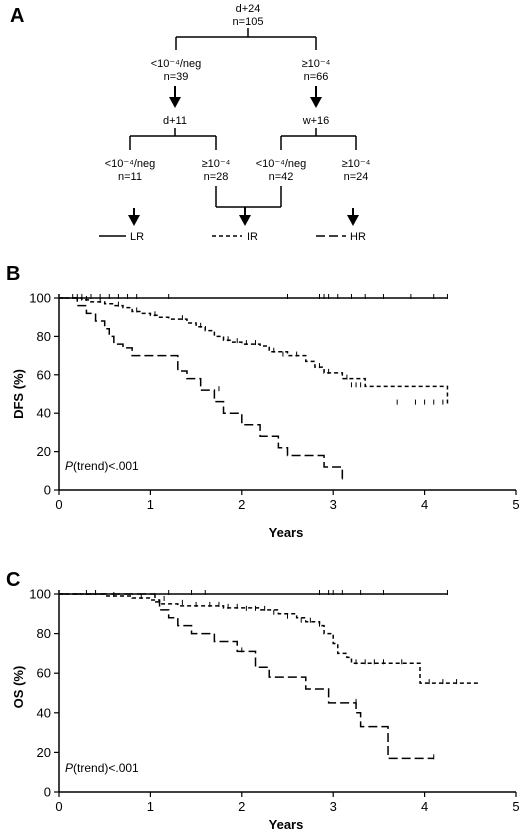 This screenshot has width=520, height=838. I want to click on os-y-tick-label: 100, so click(40, 594).